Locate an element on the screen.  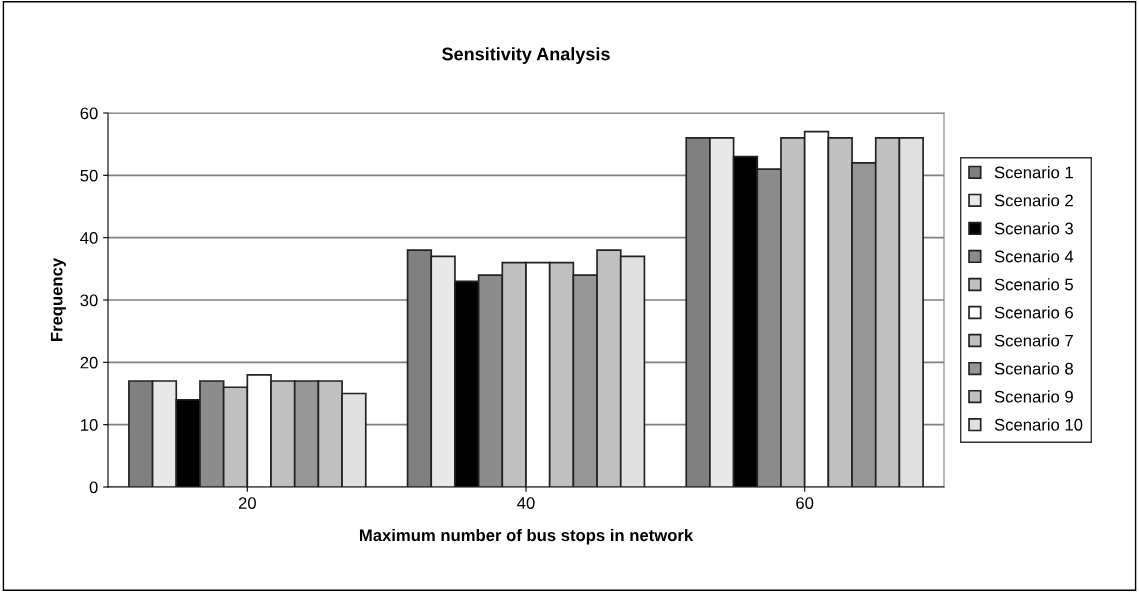
chart-title: Sensitivity Analysis is located at coordinates (526, 55).